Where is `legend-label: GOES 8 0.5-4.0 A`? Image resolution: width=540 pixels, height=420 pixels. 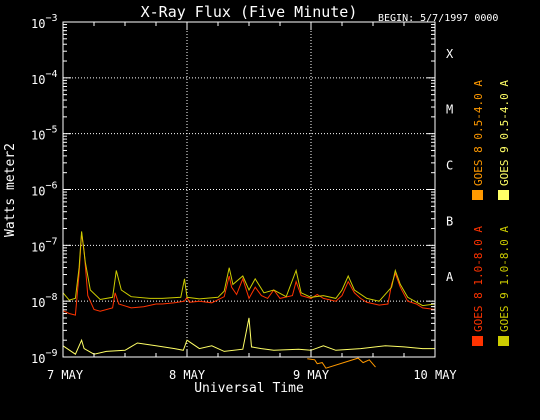
legend-label: GOES 8 0.5-4.0 A is located at coordinates (478, 133).